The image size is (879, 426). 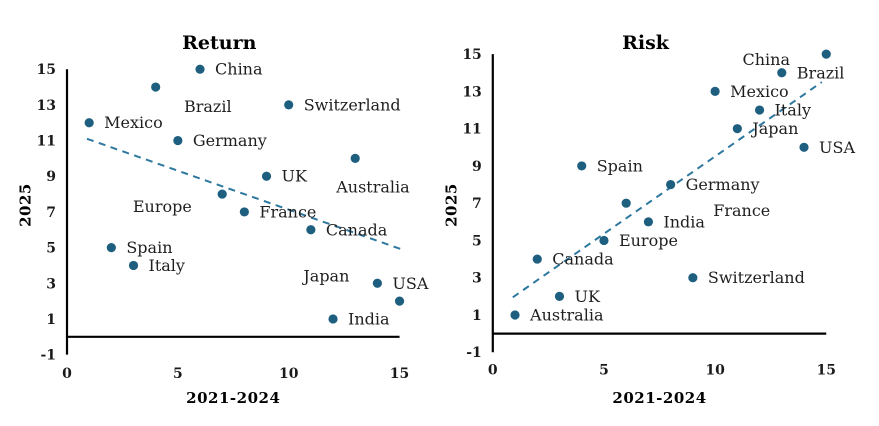 What do you see at coordinates (219, 43) in the screenshot?
I see `chart-title: Return` at bounding box center [219, 43].